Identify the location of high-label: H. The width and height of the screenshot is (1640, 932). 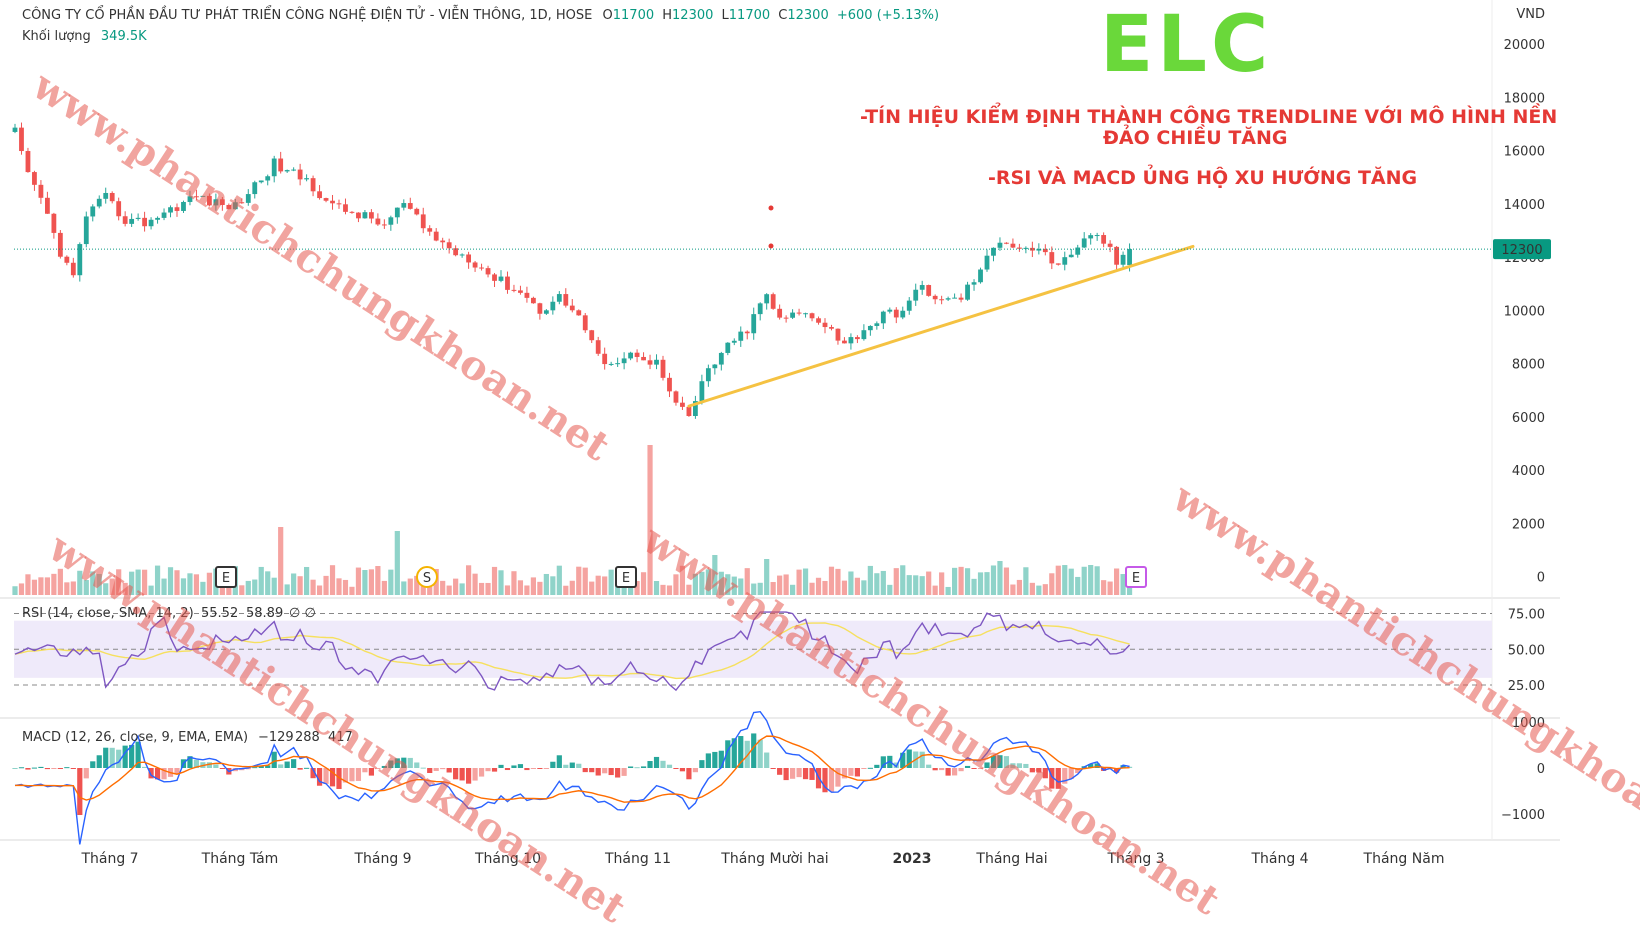
(667, 15).